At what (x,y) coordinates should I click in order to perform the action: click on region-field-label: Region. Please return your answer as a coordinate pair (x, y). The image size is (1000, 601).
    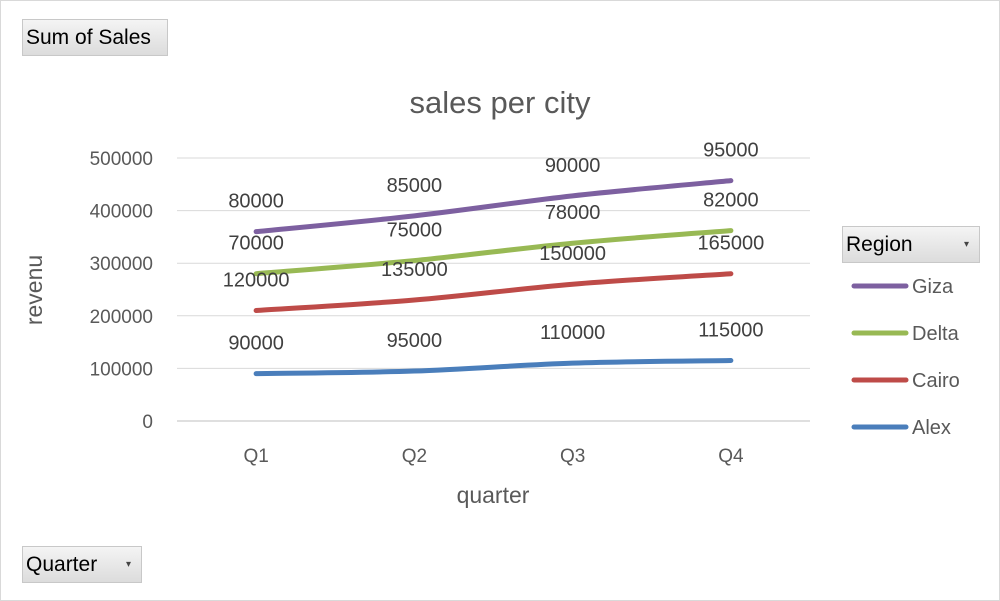
    Looking at the image, I should click on (879, 244).